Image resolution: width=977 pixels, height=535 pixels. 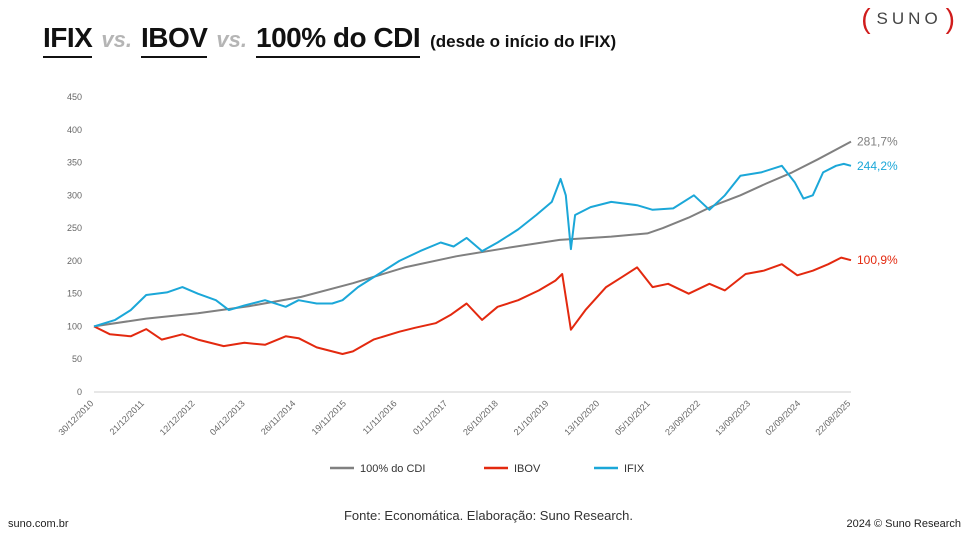 What do you see at coordinates (950, 18) in the screenshot?
I see `logo-paren-close: )` at bounding box center [950, 18].